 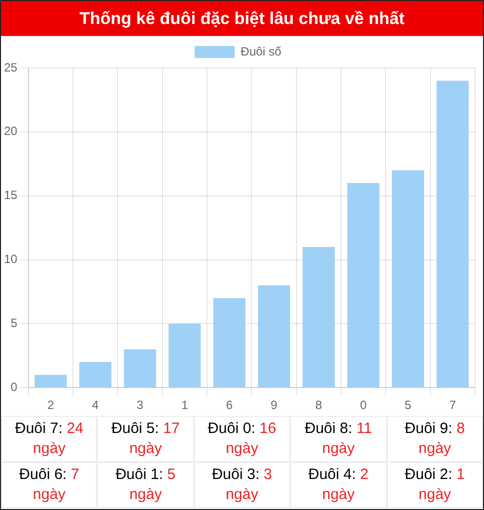 I want to click on x-tick-label: 1, so click(x=184, y=405).